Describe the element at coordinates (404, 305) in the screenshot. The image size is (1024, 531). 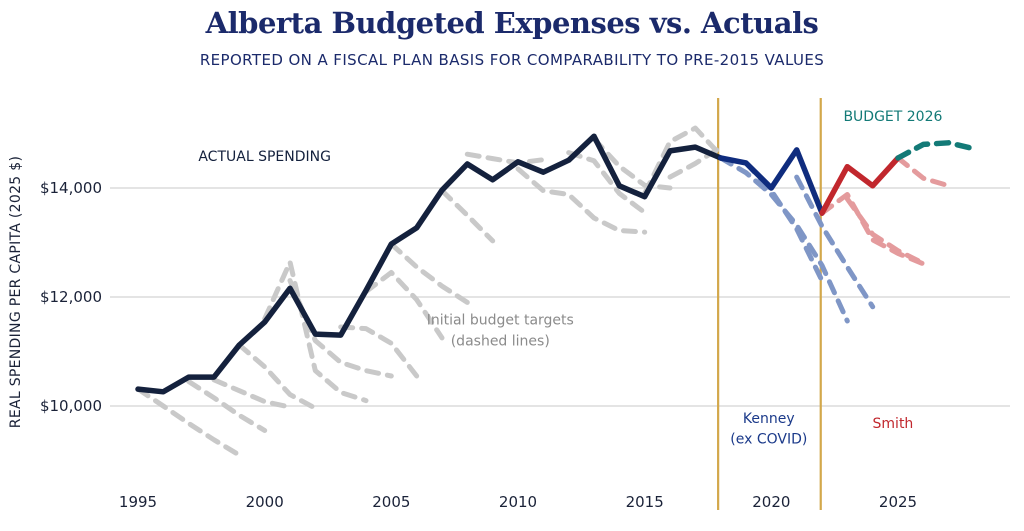
I see `series-line-budget-target-2004` at that location.